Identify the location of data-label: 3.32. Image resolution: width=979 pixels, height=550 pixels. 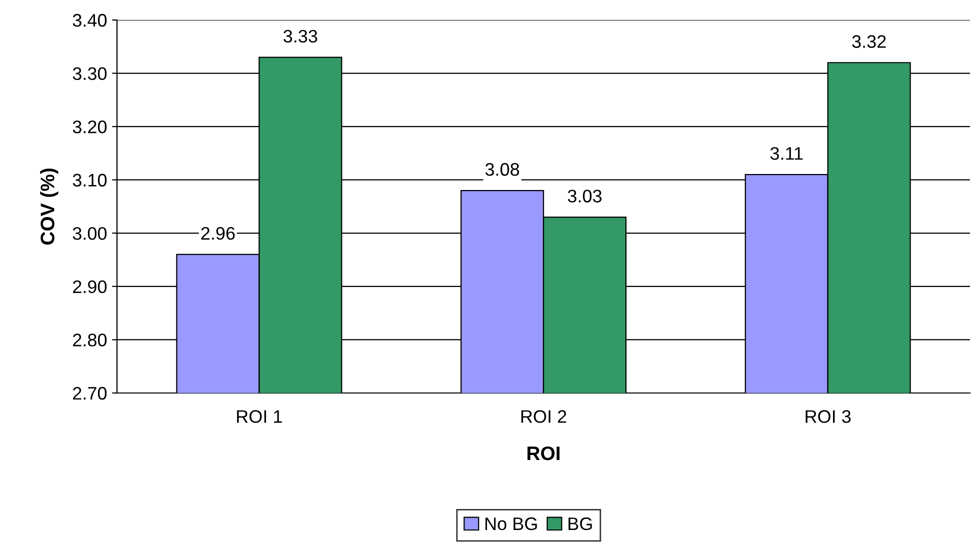
(869, 41).